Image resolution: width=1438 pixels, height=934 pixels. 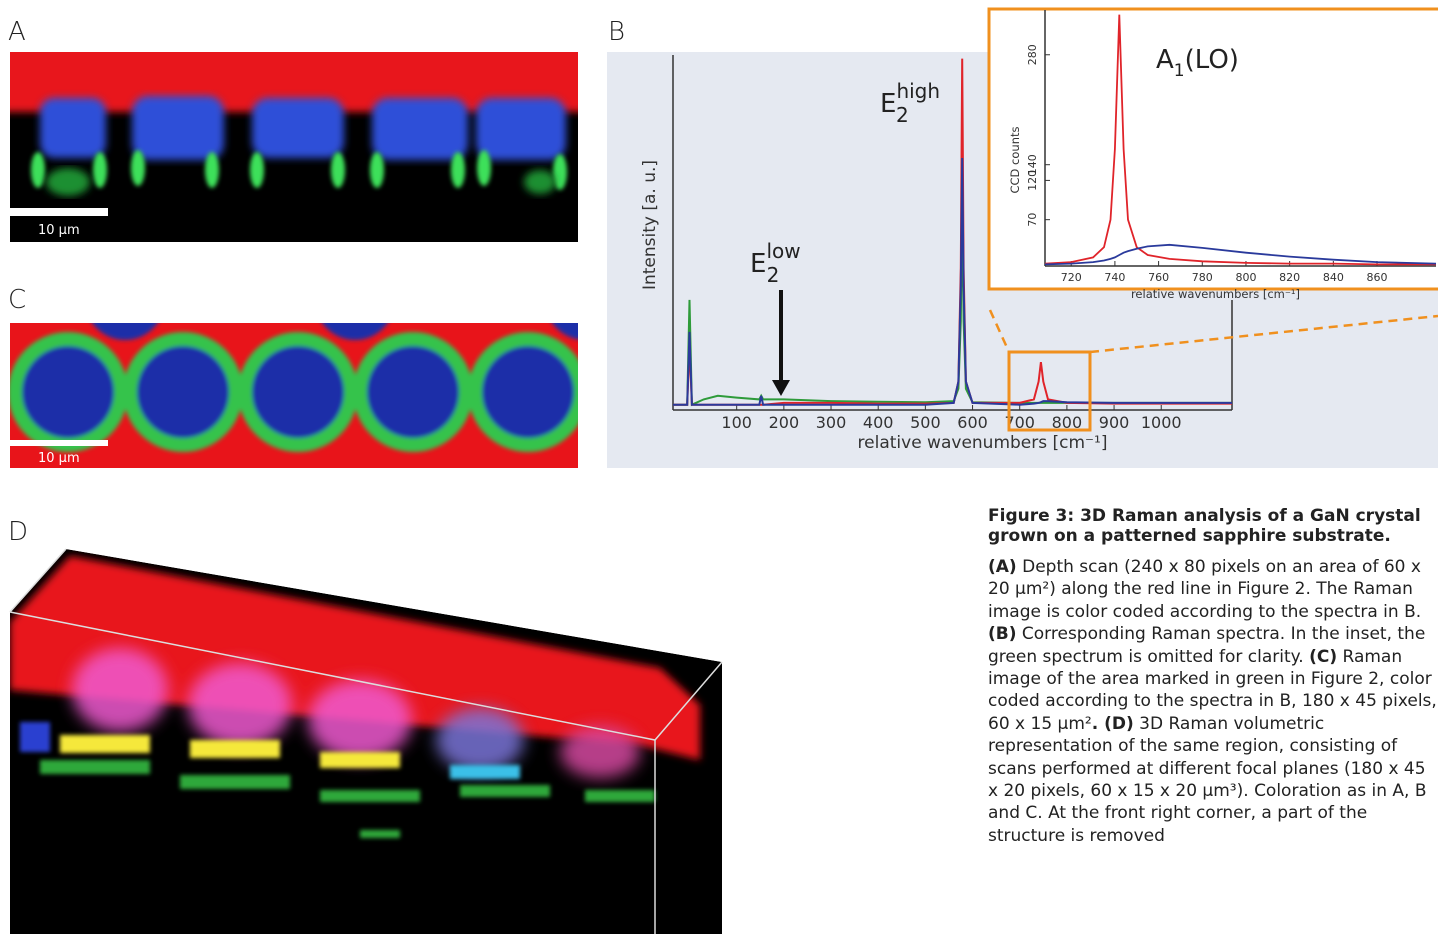 What do you see at coordinates (294, 395) in the screenshot?
I see `raman-image` at bounding box center [294, 395].